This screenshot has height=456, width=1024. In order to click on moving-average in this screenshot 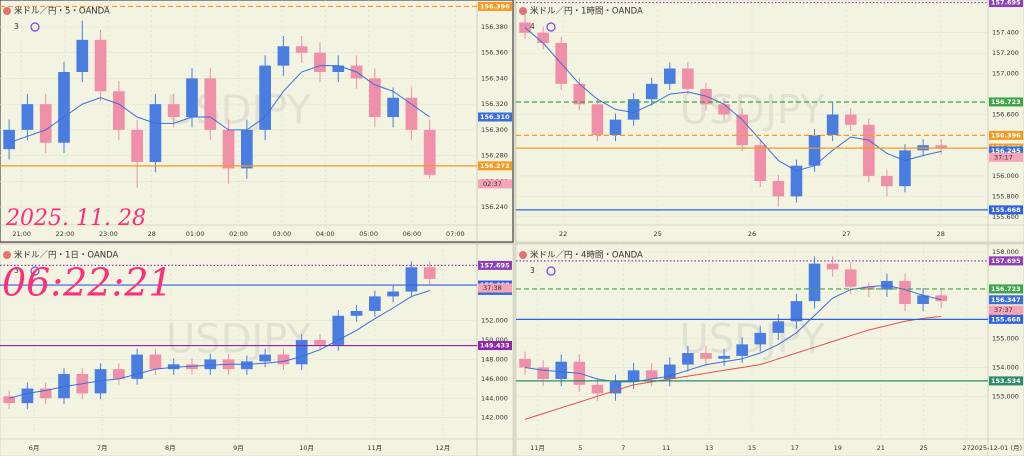, I will do `click(219, 344)`.